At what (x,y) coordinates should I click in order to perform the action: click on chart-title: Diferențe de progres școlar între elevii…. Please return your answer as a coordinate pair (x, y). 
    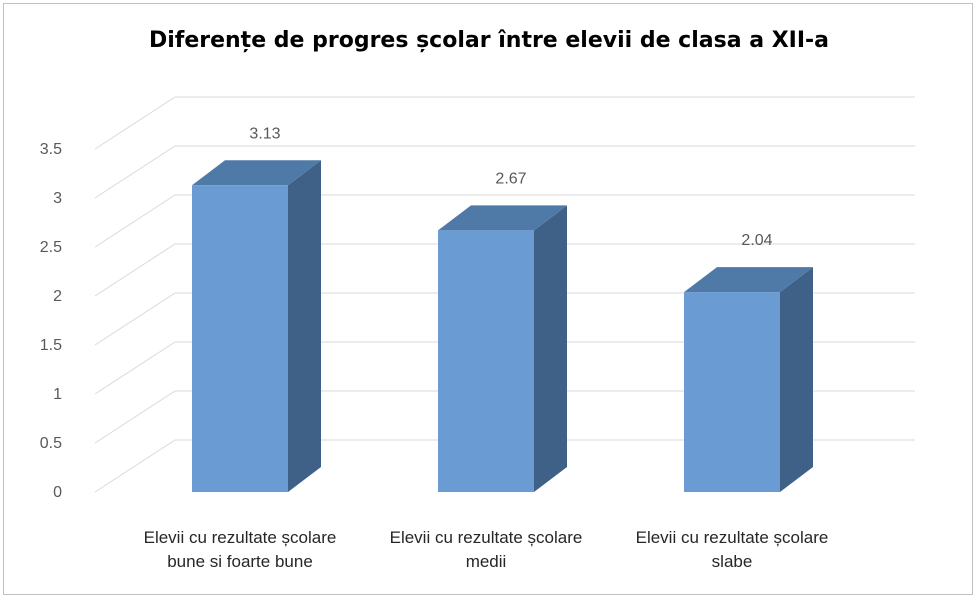
    Looking at the image, I should click on (489, 40).